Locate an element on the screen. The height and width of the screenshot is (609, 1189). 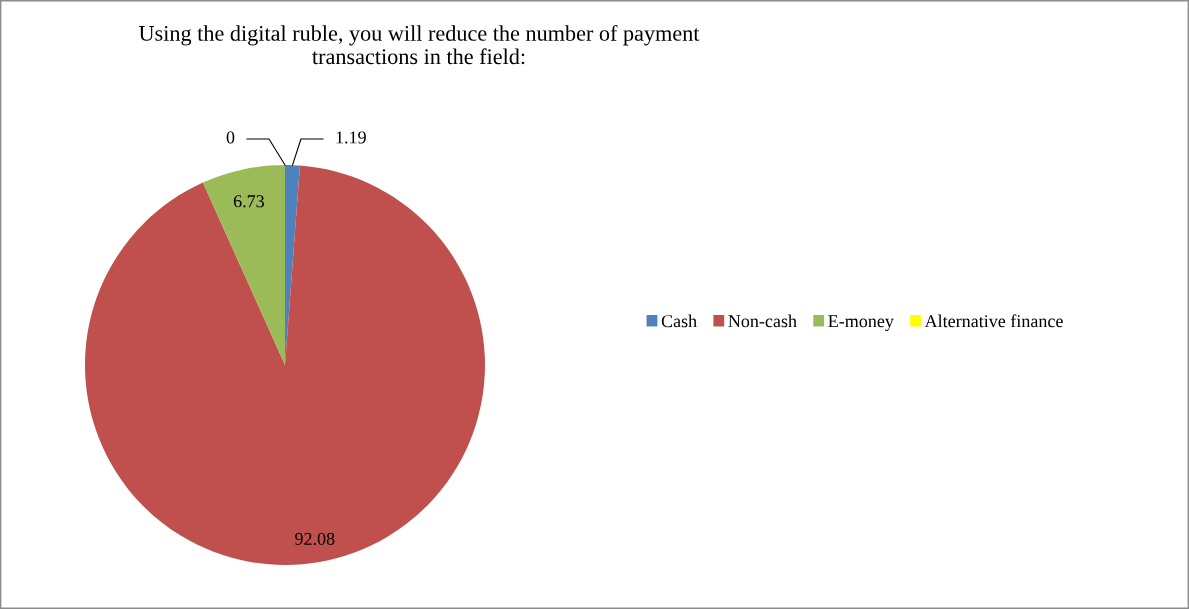
data-label: 6.73 is located at coordinates (248, 201).